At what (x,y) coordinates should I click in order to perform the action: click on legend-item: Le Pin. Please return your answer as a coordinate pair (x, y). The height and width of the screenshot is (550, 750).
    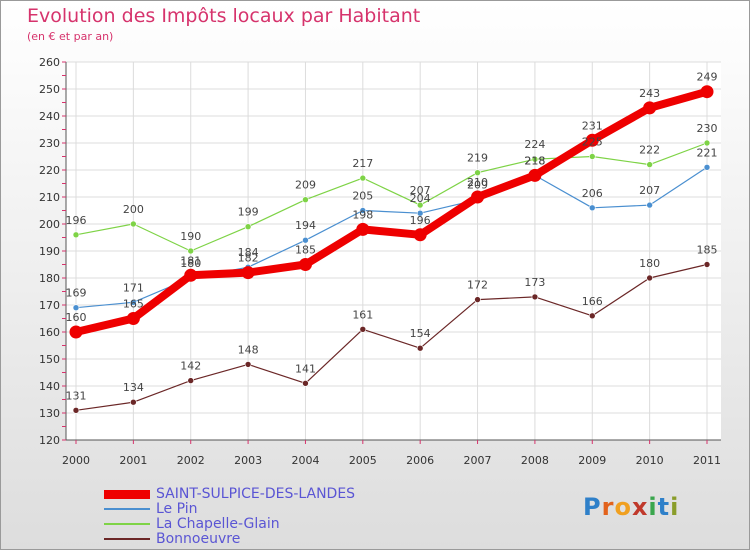
    Looking at the image, I should click on (254, 509).